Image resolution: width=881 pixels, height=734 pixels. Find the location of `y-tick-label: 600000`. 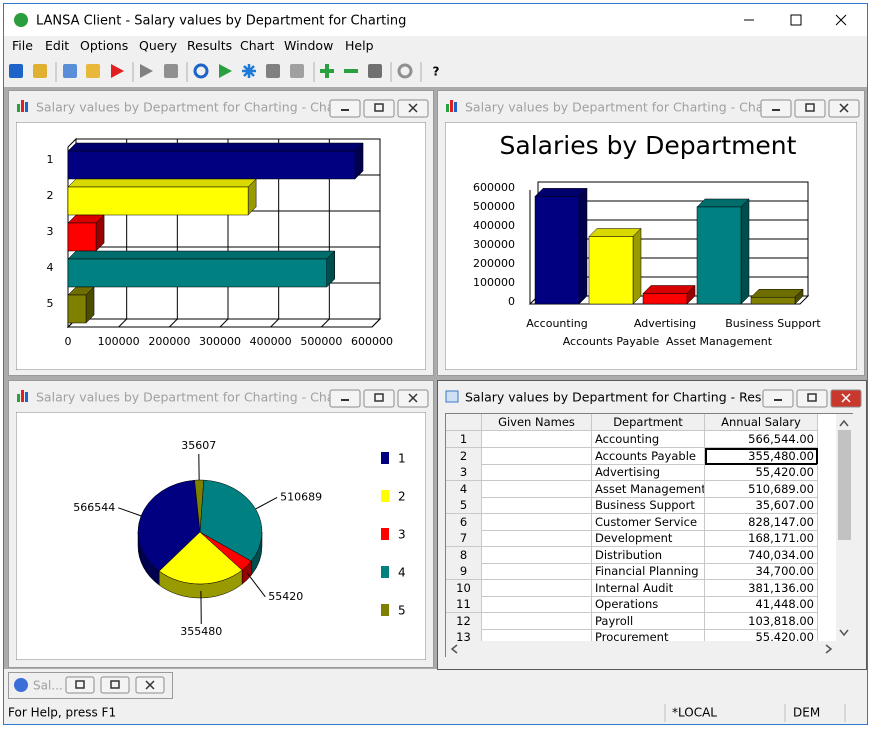

y-tick-label: 600000 is located at coordinates (494, 187).